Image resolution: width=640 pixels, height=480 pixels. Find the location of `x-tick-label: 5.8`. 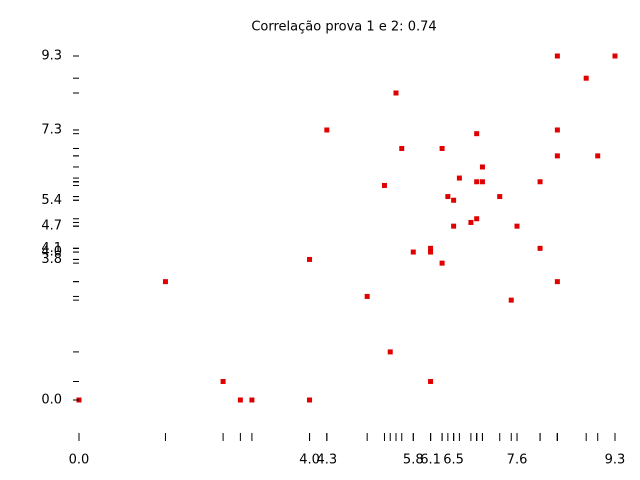

x-tick-label: 5.8 is located at coordinates (413, 460).